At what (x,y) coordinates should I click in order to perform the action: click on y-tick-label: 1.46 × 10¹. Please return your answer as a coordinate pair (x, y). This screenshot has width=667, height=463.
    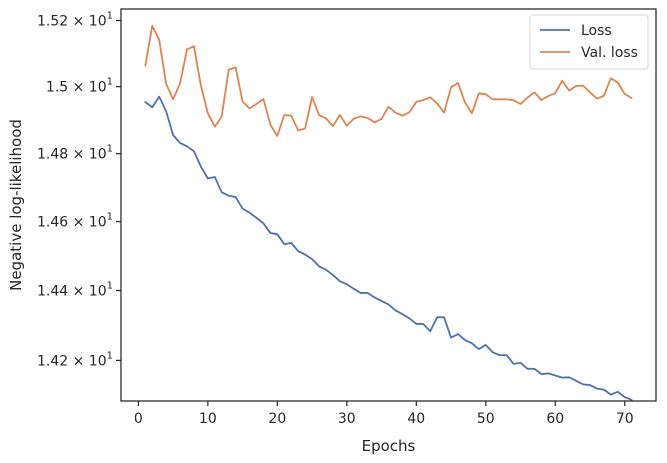
    Looking at the image, I should click on (75, 221).